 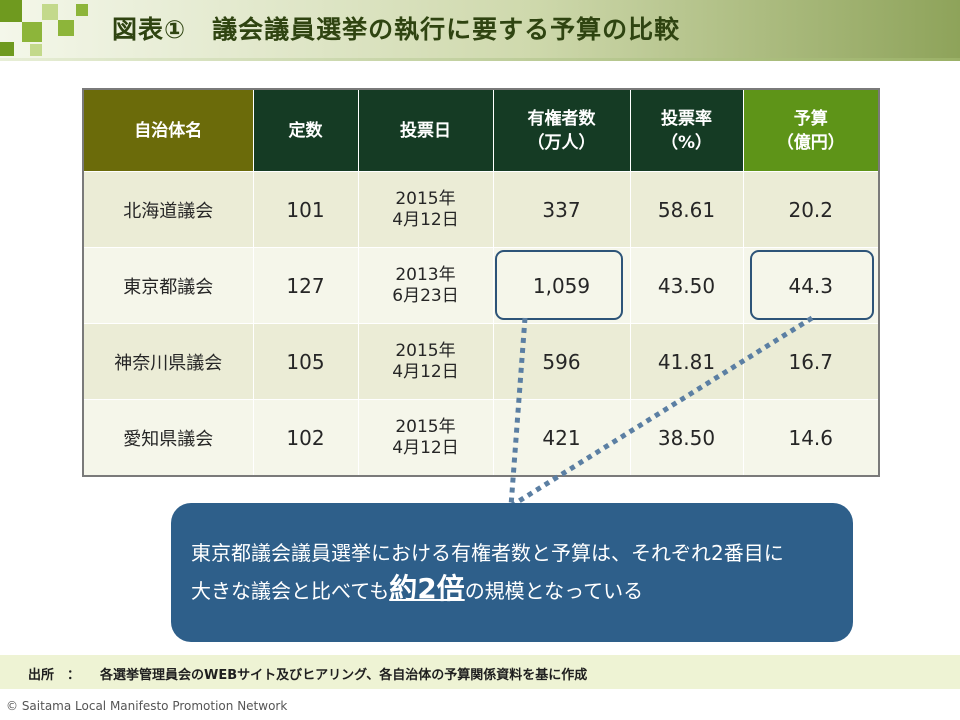 I want to click on cell-budget: 44.3, so click(x=811, y=285).